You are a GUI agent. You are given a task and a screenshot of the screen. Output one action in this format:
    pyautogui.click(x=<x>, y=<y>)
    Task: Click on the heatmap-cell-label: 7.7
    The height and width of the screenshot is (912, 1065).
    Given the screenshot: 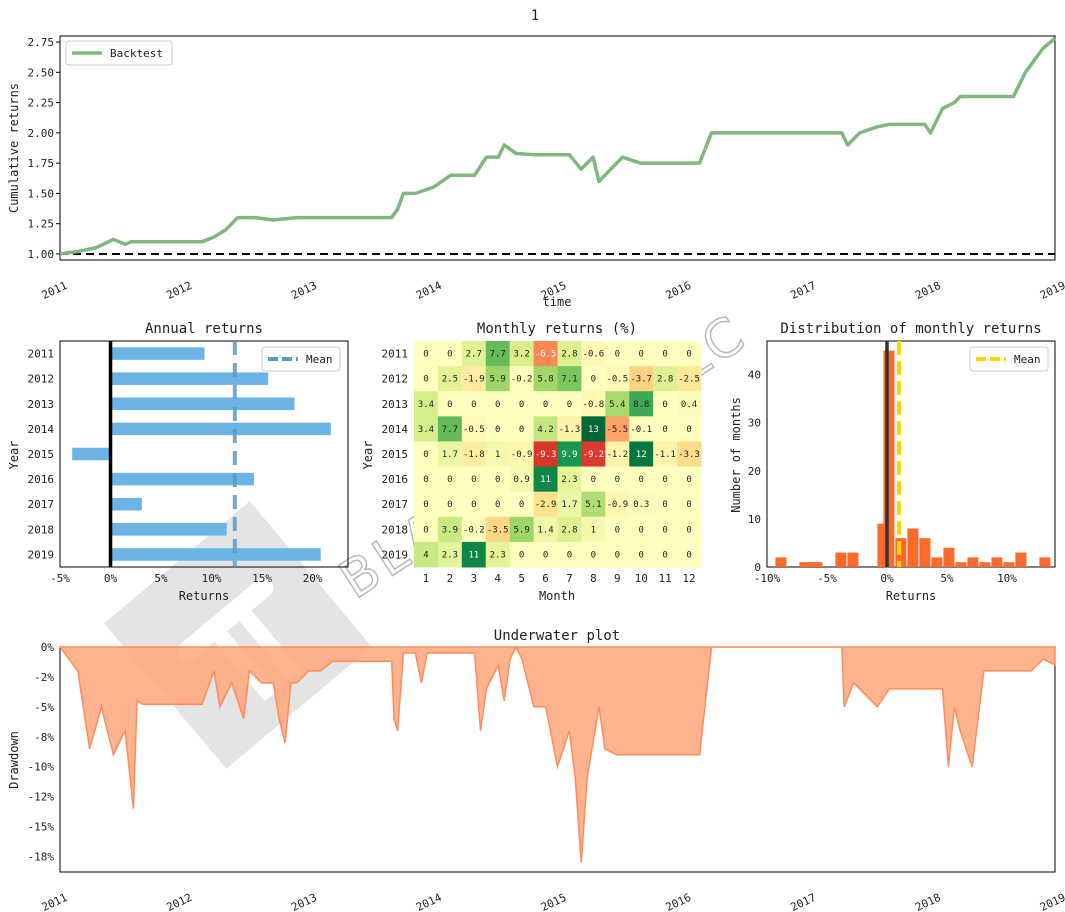 What is the action you would take?
    pyautogui.click(x=498, y=355)
    